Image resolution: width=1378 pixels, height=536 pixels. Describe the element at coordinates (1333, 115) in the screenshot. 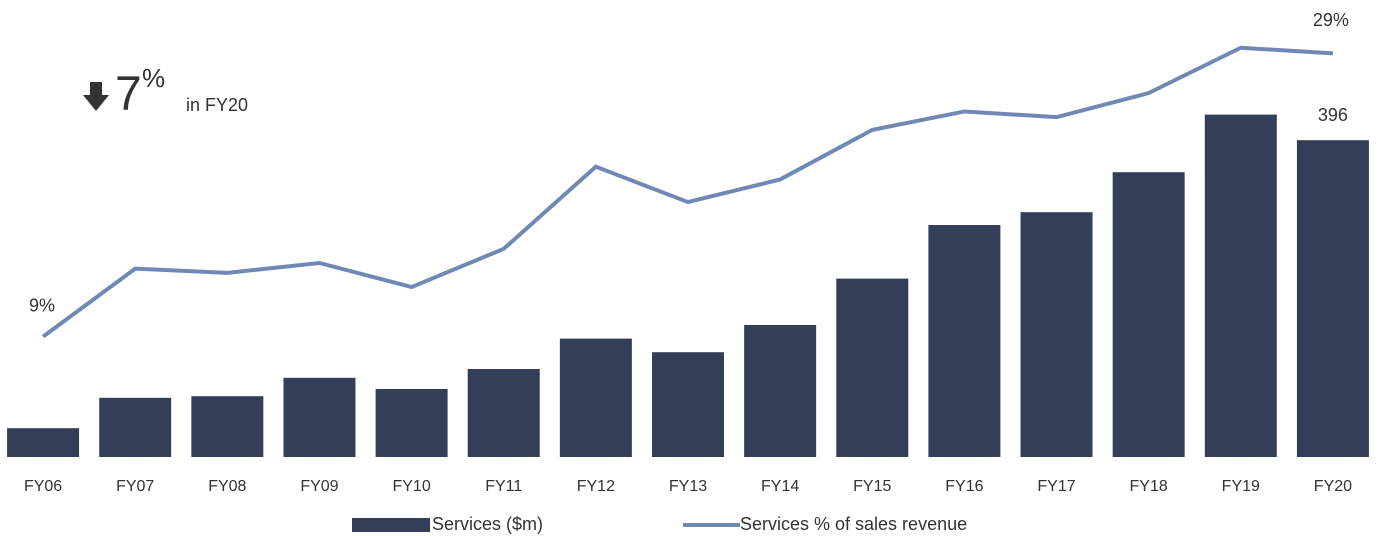

I see `data-label: 396` at that location.